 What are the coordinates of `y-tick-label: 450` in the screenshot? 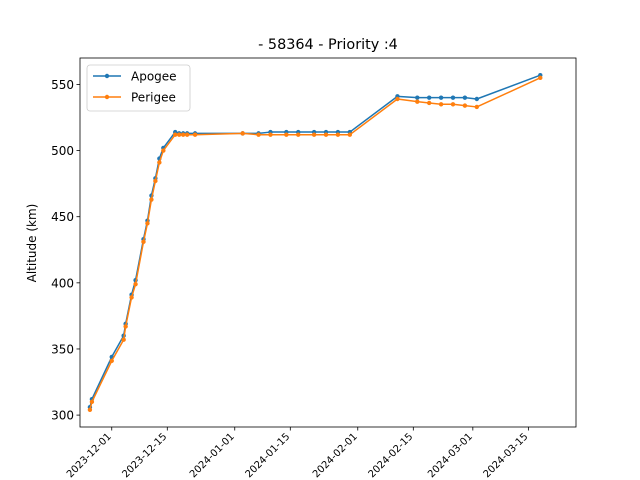 It's located at (62, 217).